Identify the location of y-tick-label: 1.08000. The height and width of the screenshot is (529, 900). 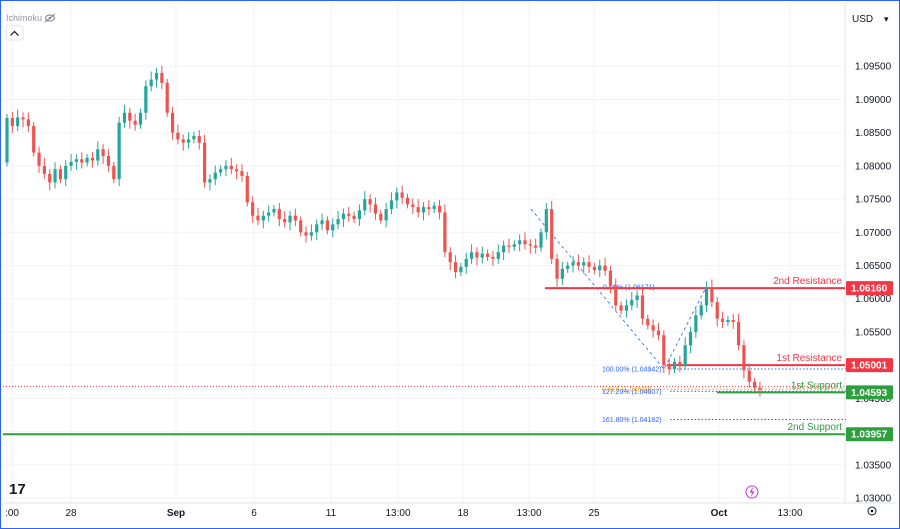
(873, 166).